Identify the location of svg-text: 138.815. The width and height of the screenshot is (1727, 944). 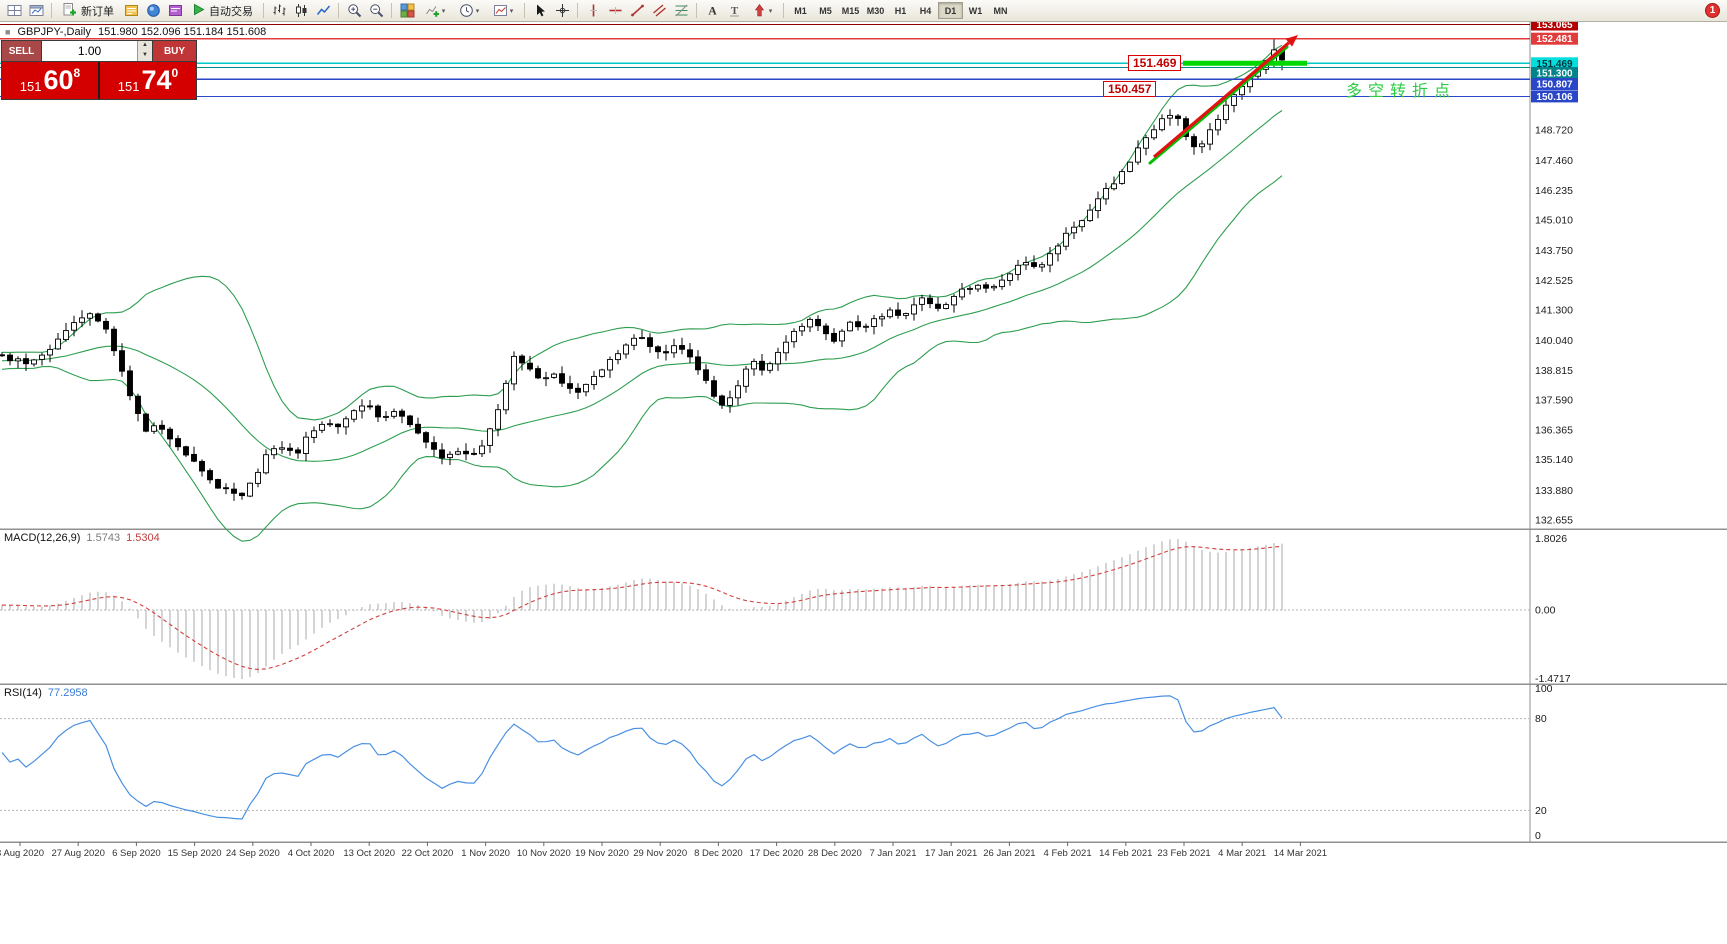
(1554, 371).